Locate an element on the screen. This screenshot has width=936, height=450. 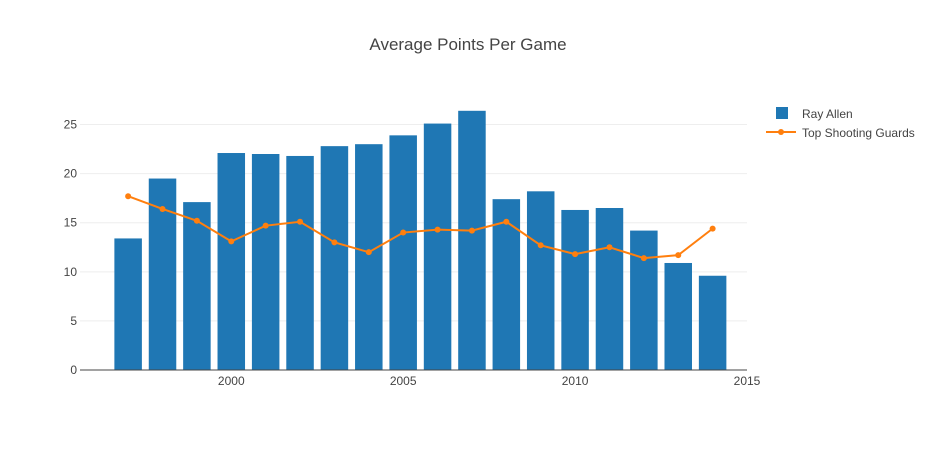
line-series is located at coordinates (420, 227).